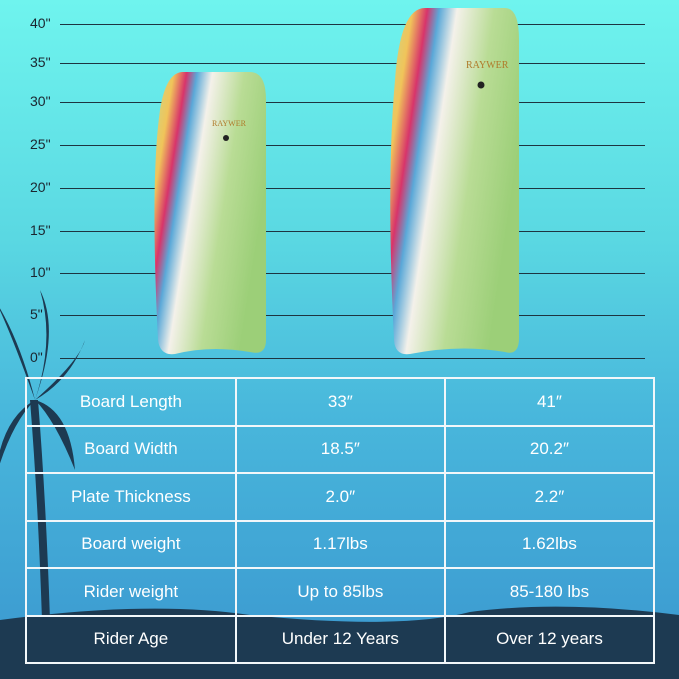 The height and width of the screenshot is (679, 679). What do you see at coordinates (210, 213) in the screenshot?
I see `board-33: RAYWER` at bounding box center [210, 213].